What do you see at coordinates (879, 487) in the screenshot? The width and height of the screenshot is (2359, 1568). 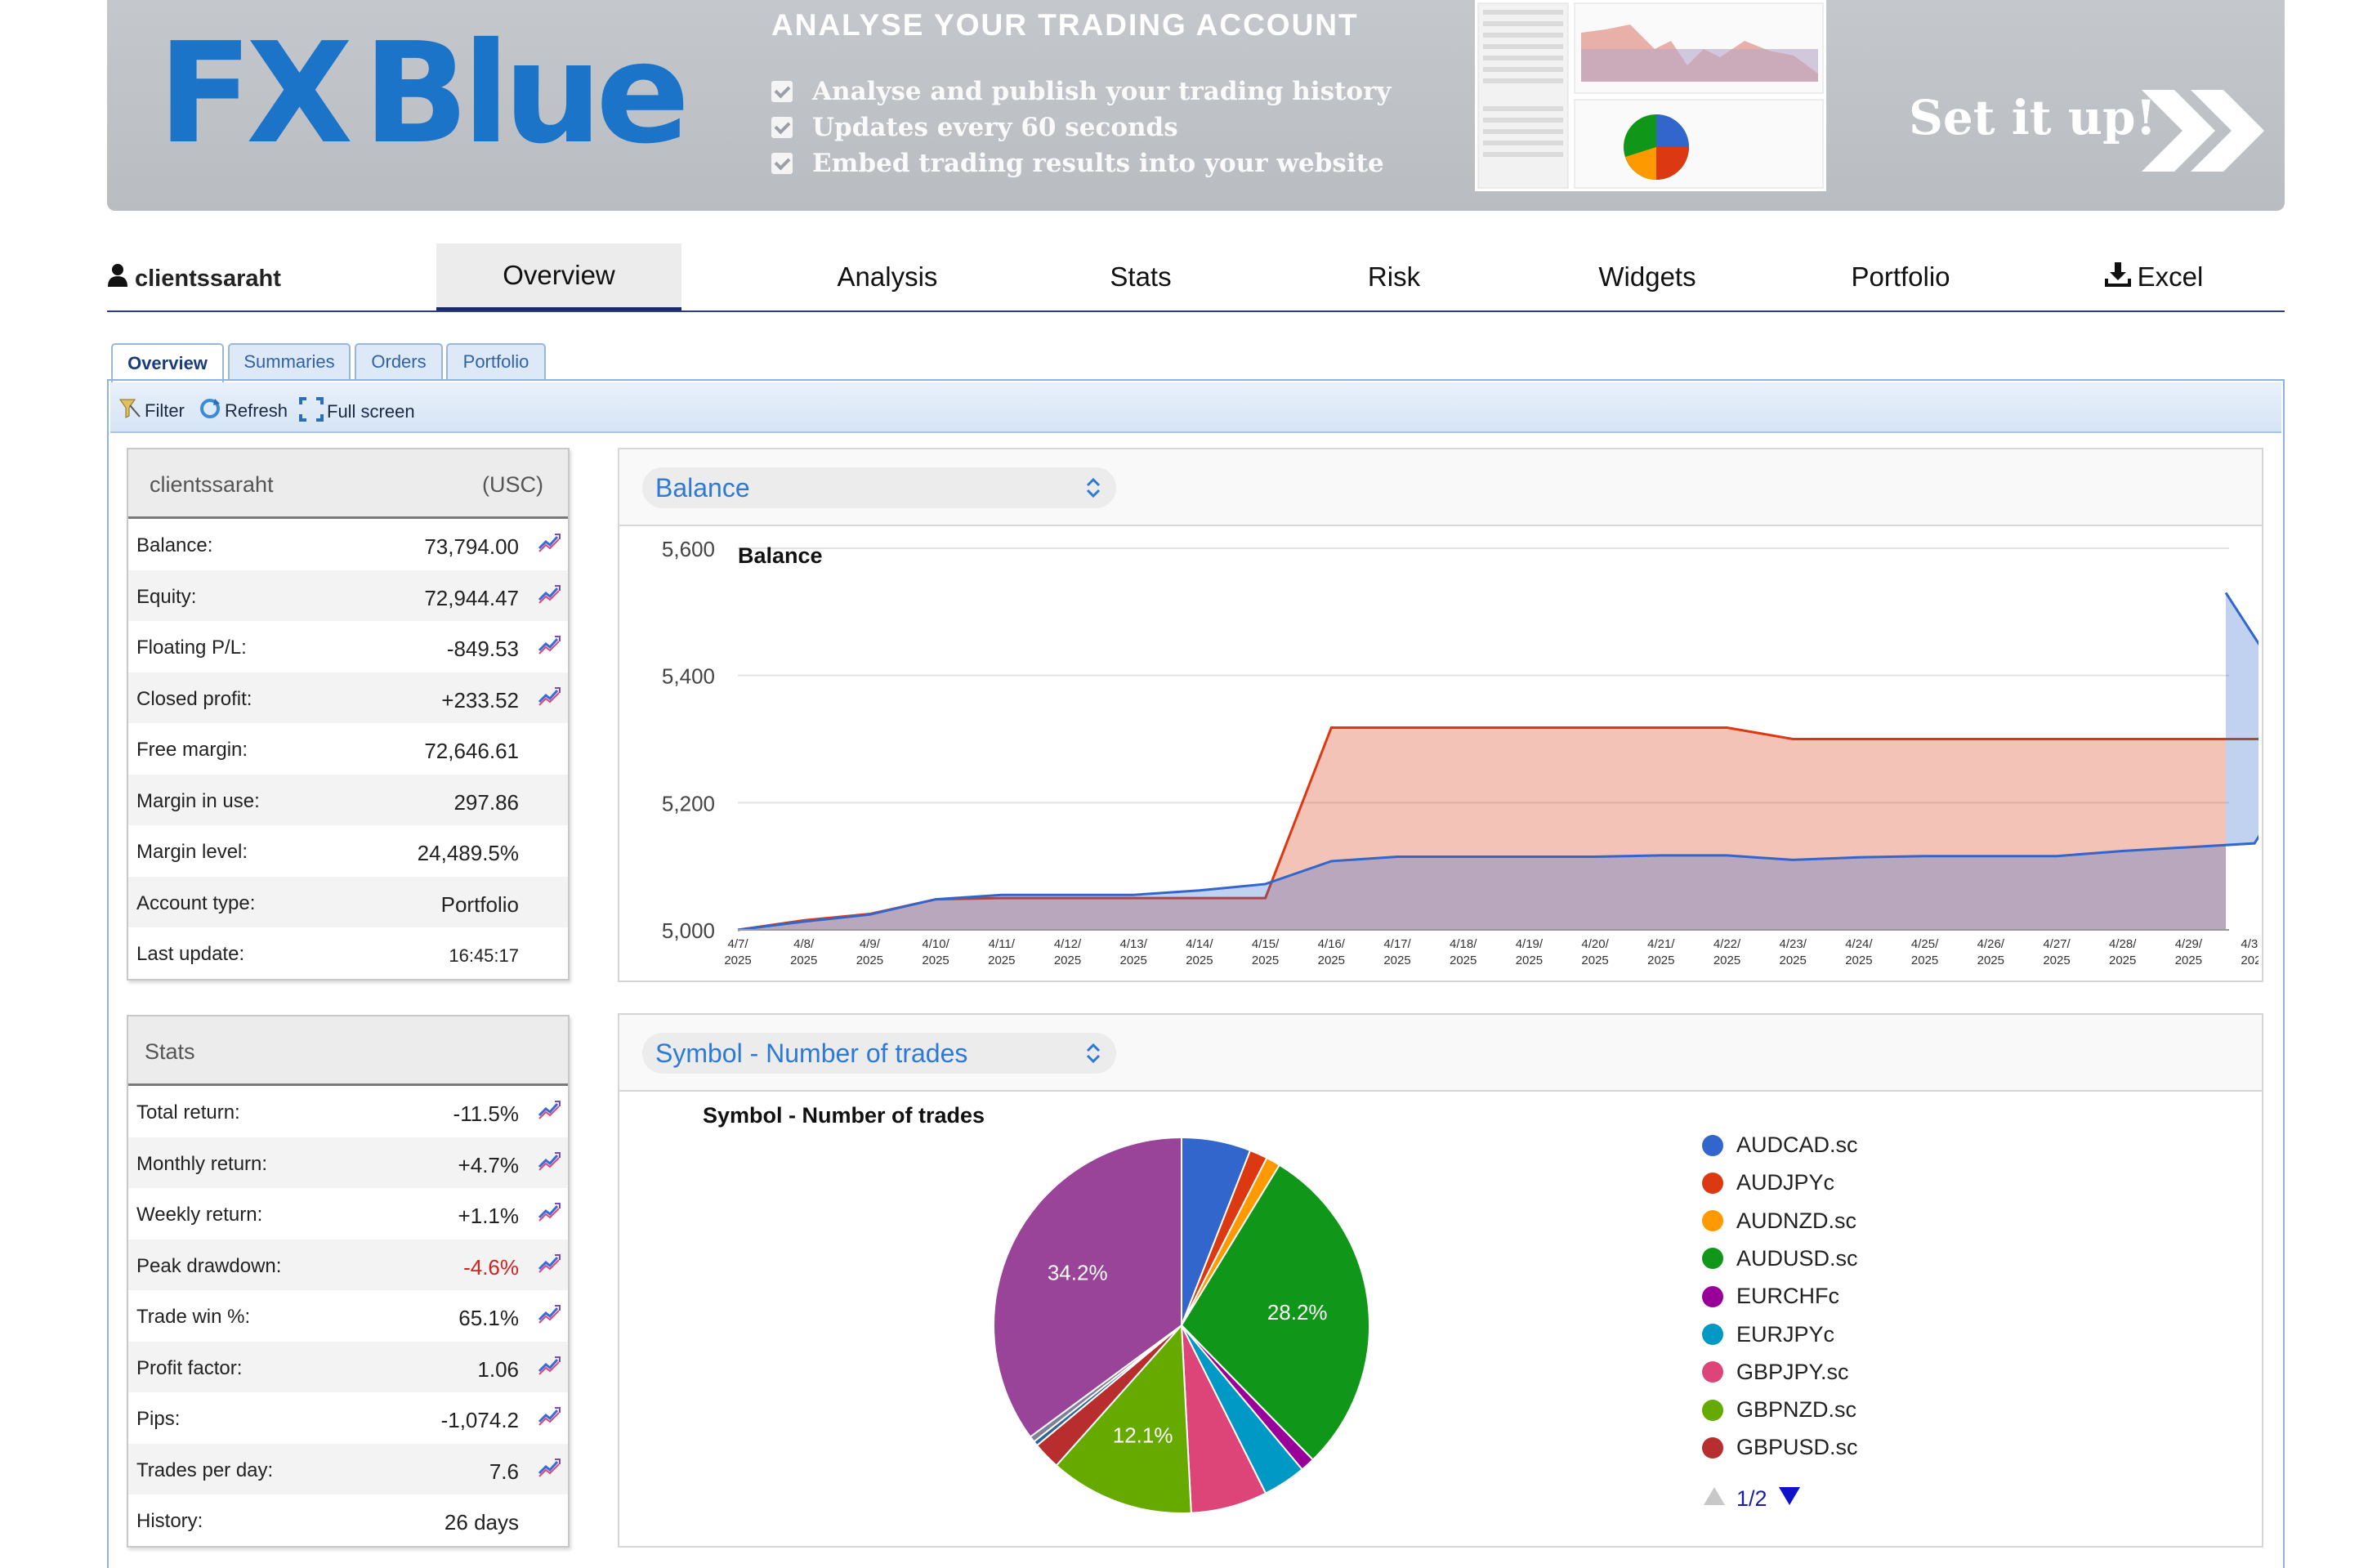 I see `chart-type-select: Balance` at bounding box center [879, 487].